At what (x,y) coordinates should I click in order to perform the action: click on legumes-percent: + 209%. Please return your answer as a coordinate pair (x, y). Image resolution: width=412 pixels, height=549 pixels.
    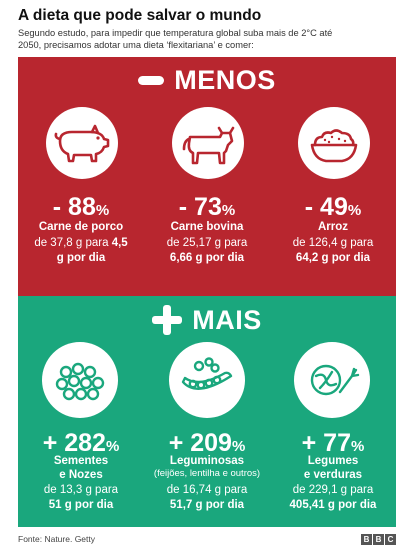
    Looking at the image, I should click on (207, 443).